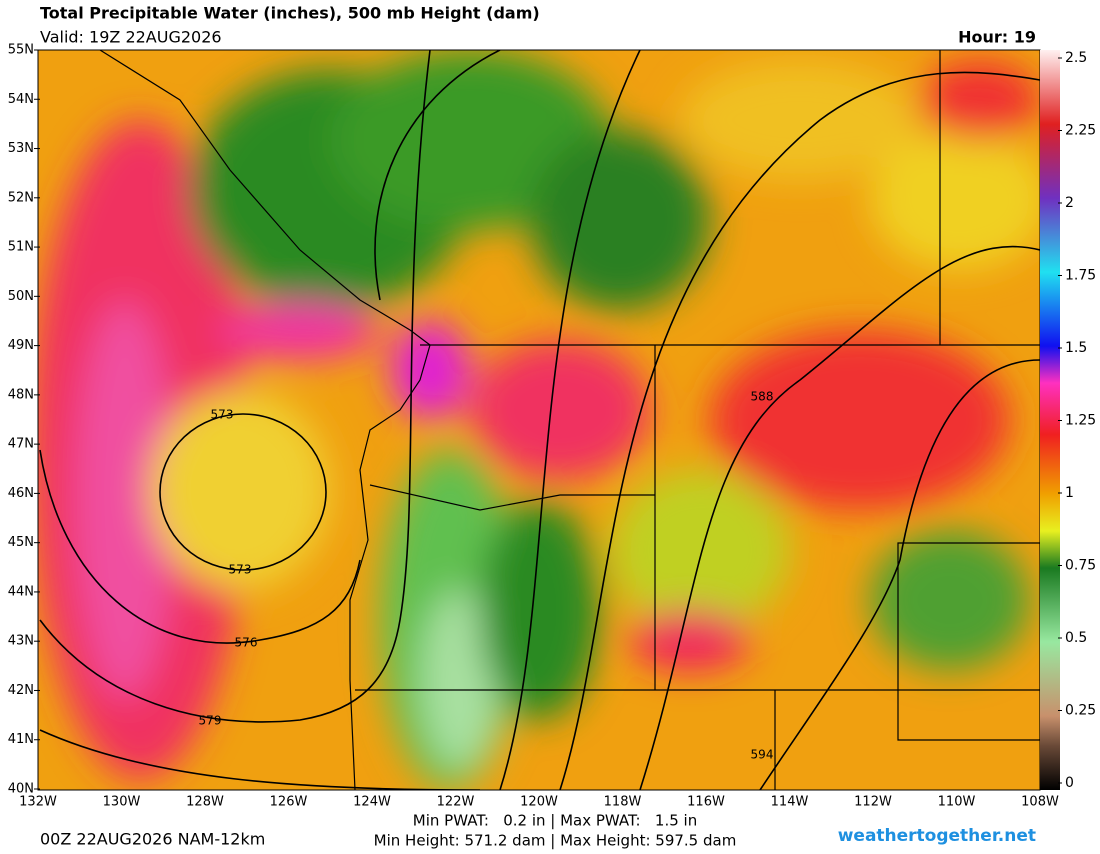  Describe the element at coordinates (1050, 420) in the screenshot. I see `colorbar` at that location.